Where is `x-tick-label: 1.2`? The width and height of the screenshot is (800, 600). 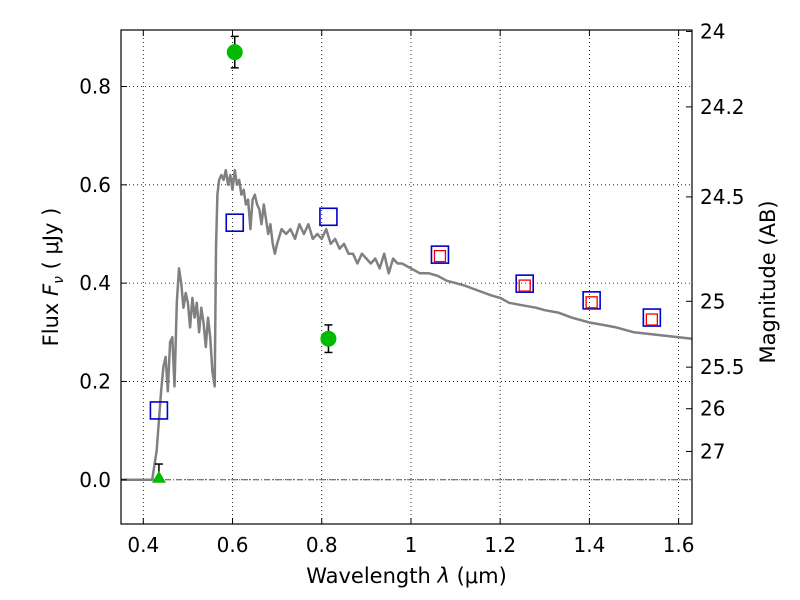 x-tick-label: 1.2 is located at coordinates (500, 545).